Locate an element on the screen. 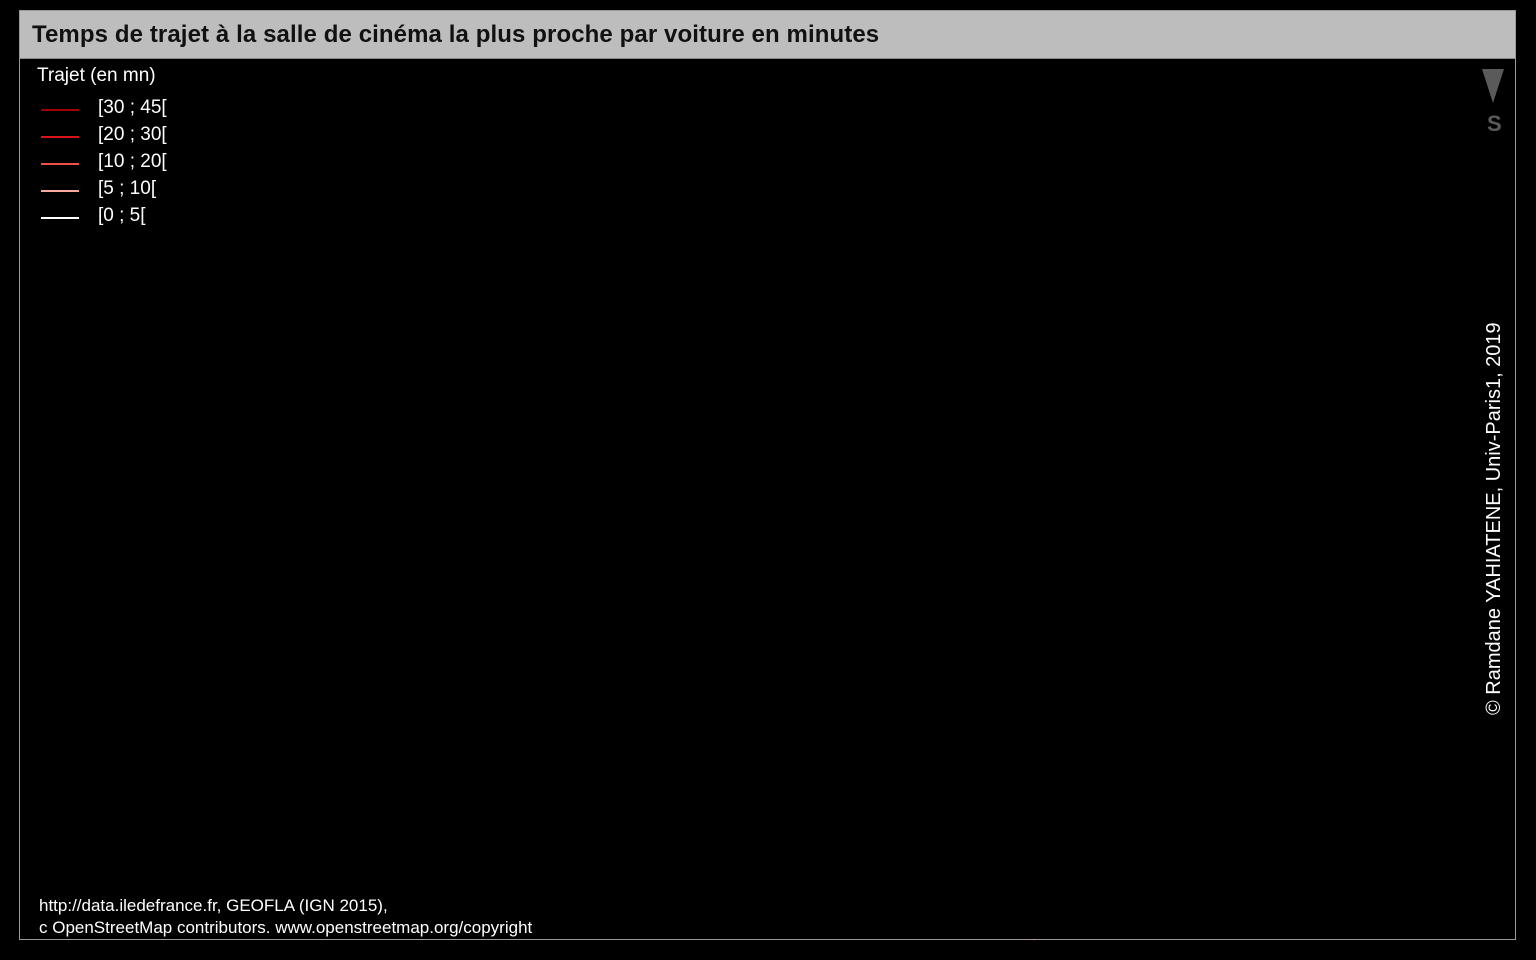  legend-label: [10 ; 20[ is located at coordinates (132, 161).